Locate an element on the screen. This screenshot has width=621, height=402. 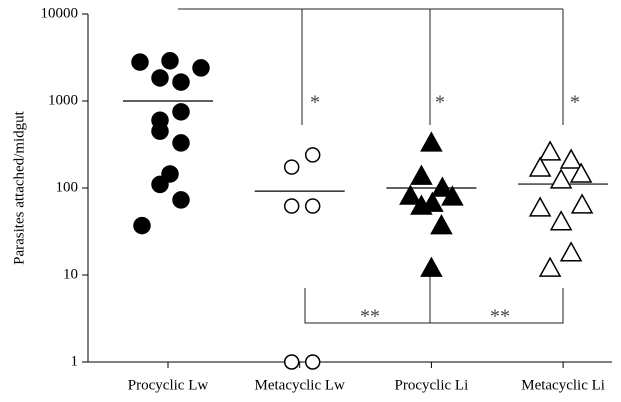
x-tick-label: Procyclic Li is located at coordinates (432, 385).